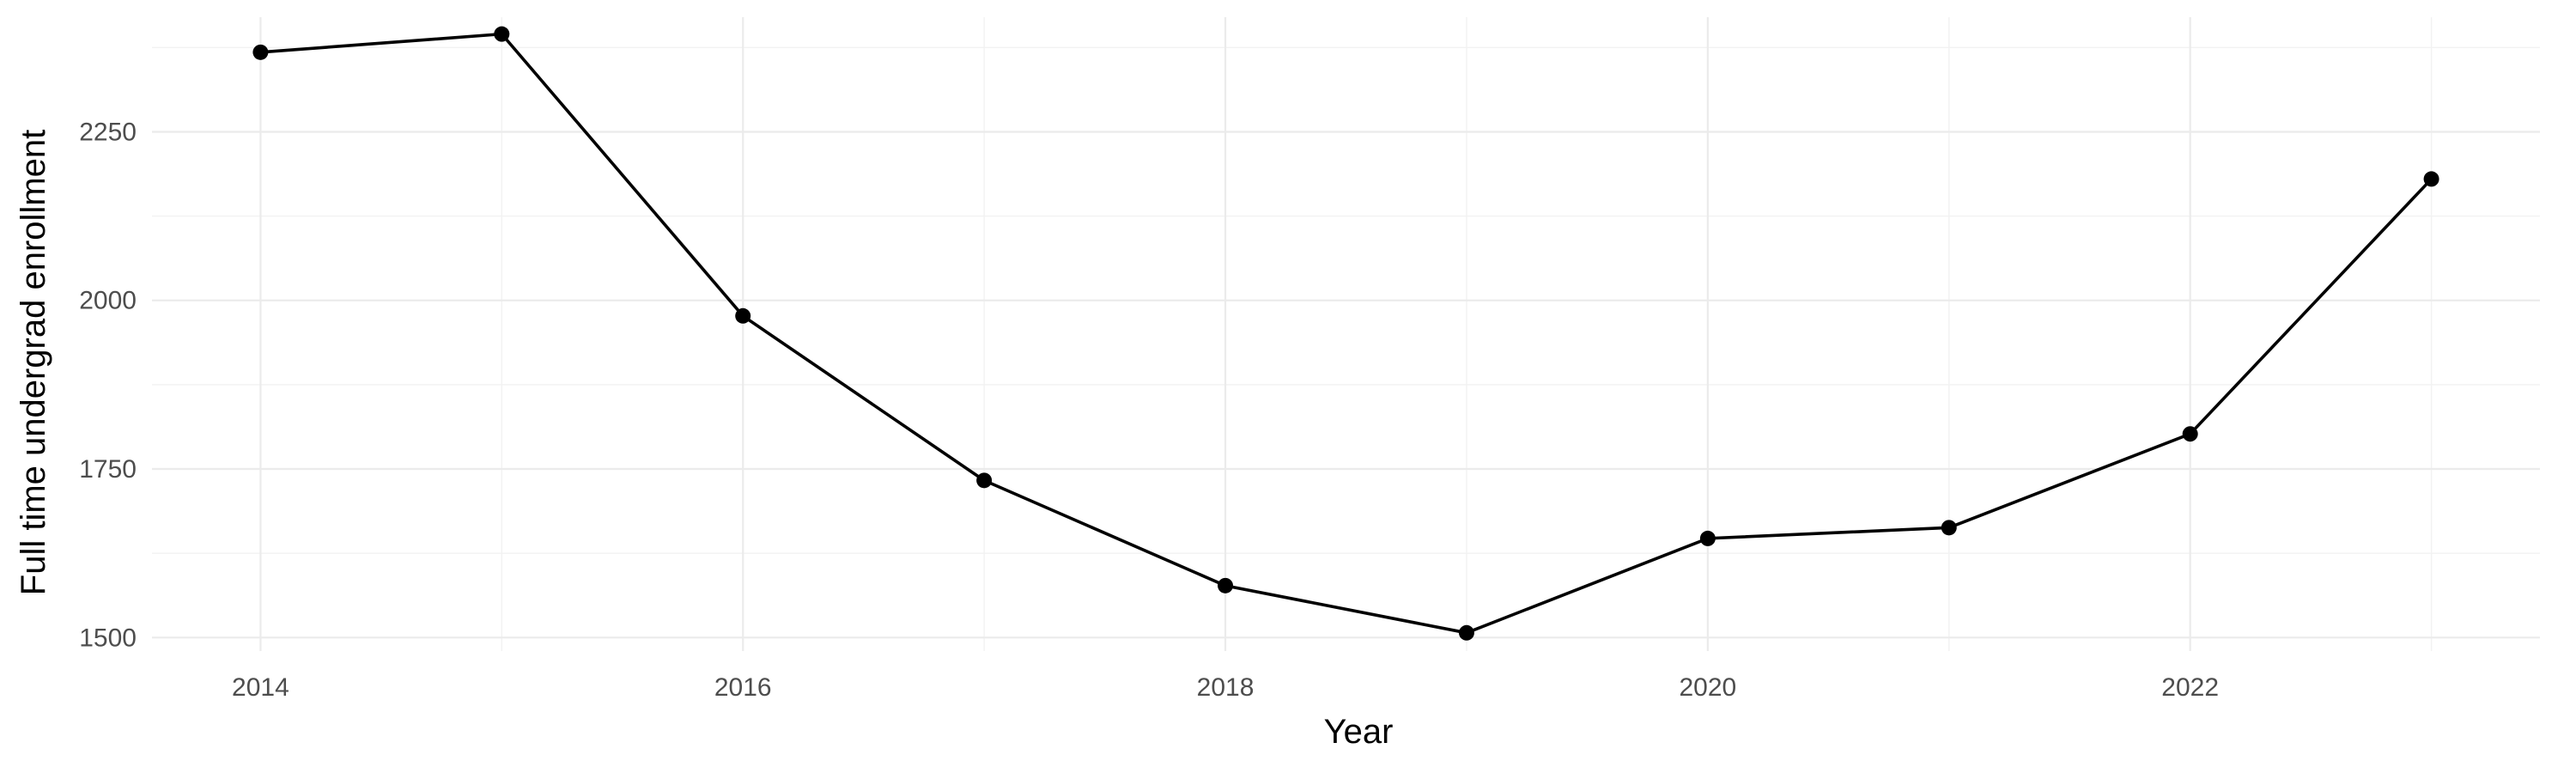 This screenshot has width=2576, height=773. I want to click on y-tick-label: 1500, so click(108, 638).